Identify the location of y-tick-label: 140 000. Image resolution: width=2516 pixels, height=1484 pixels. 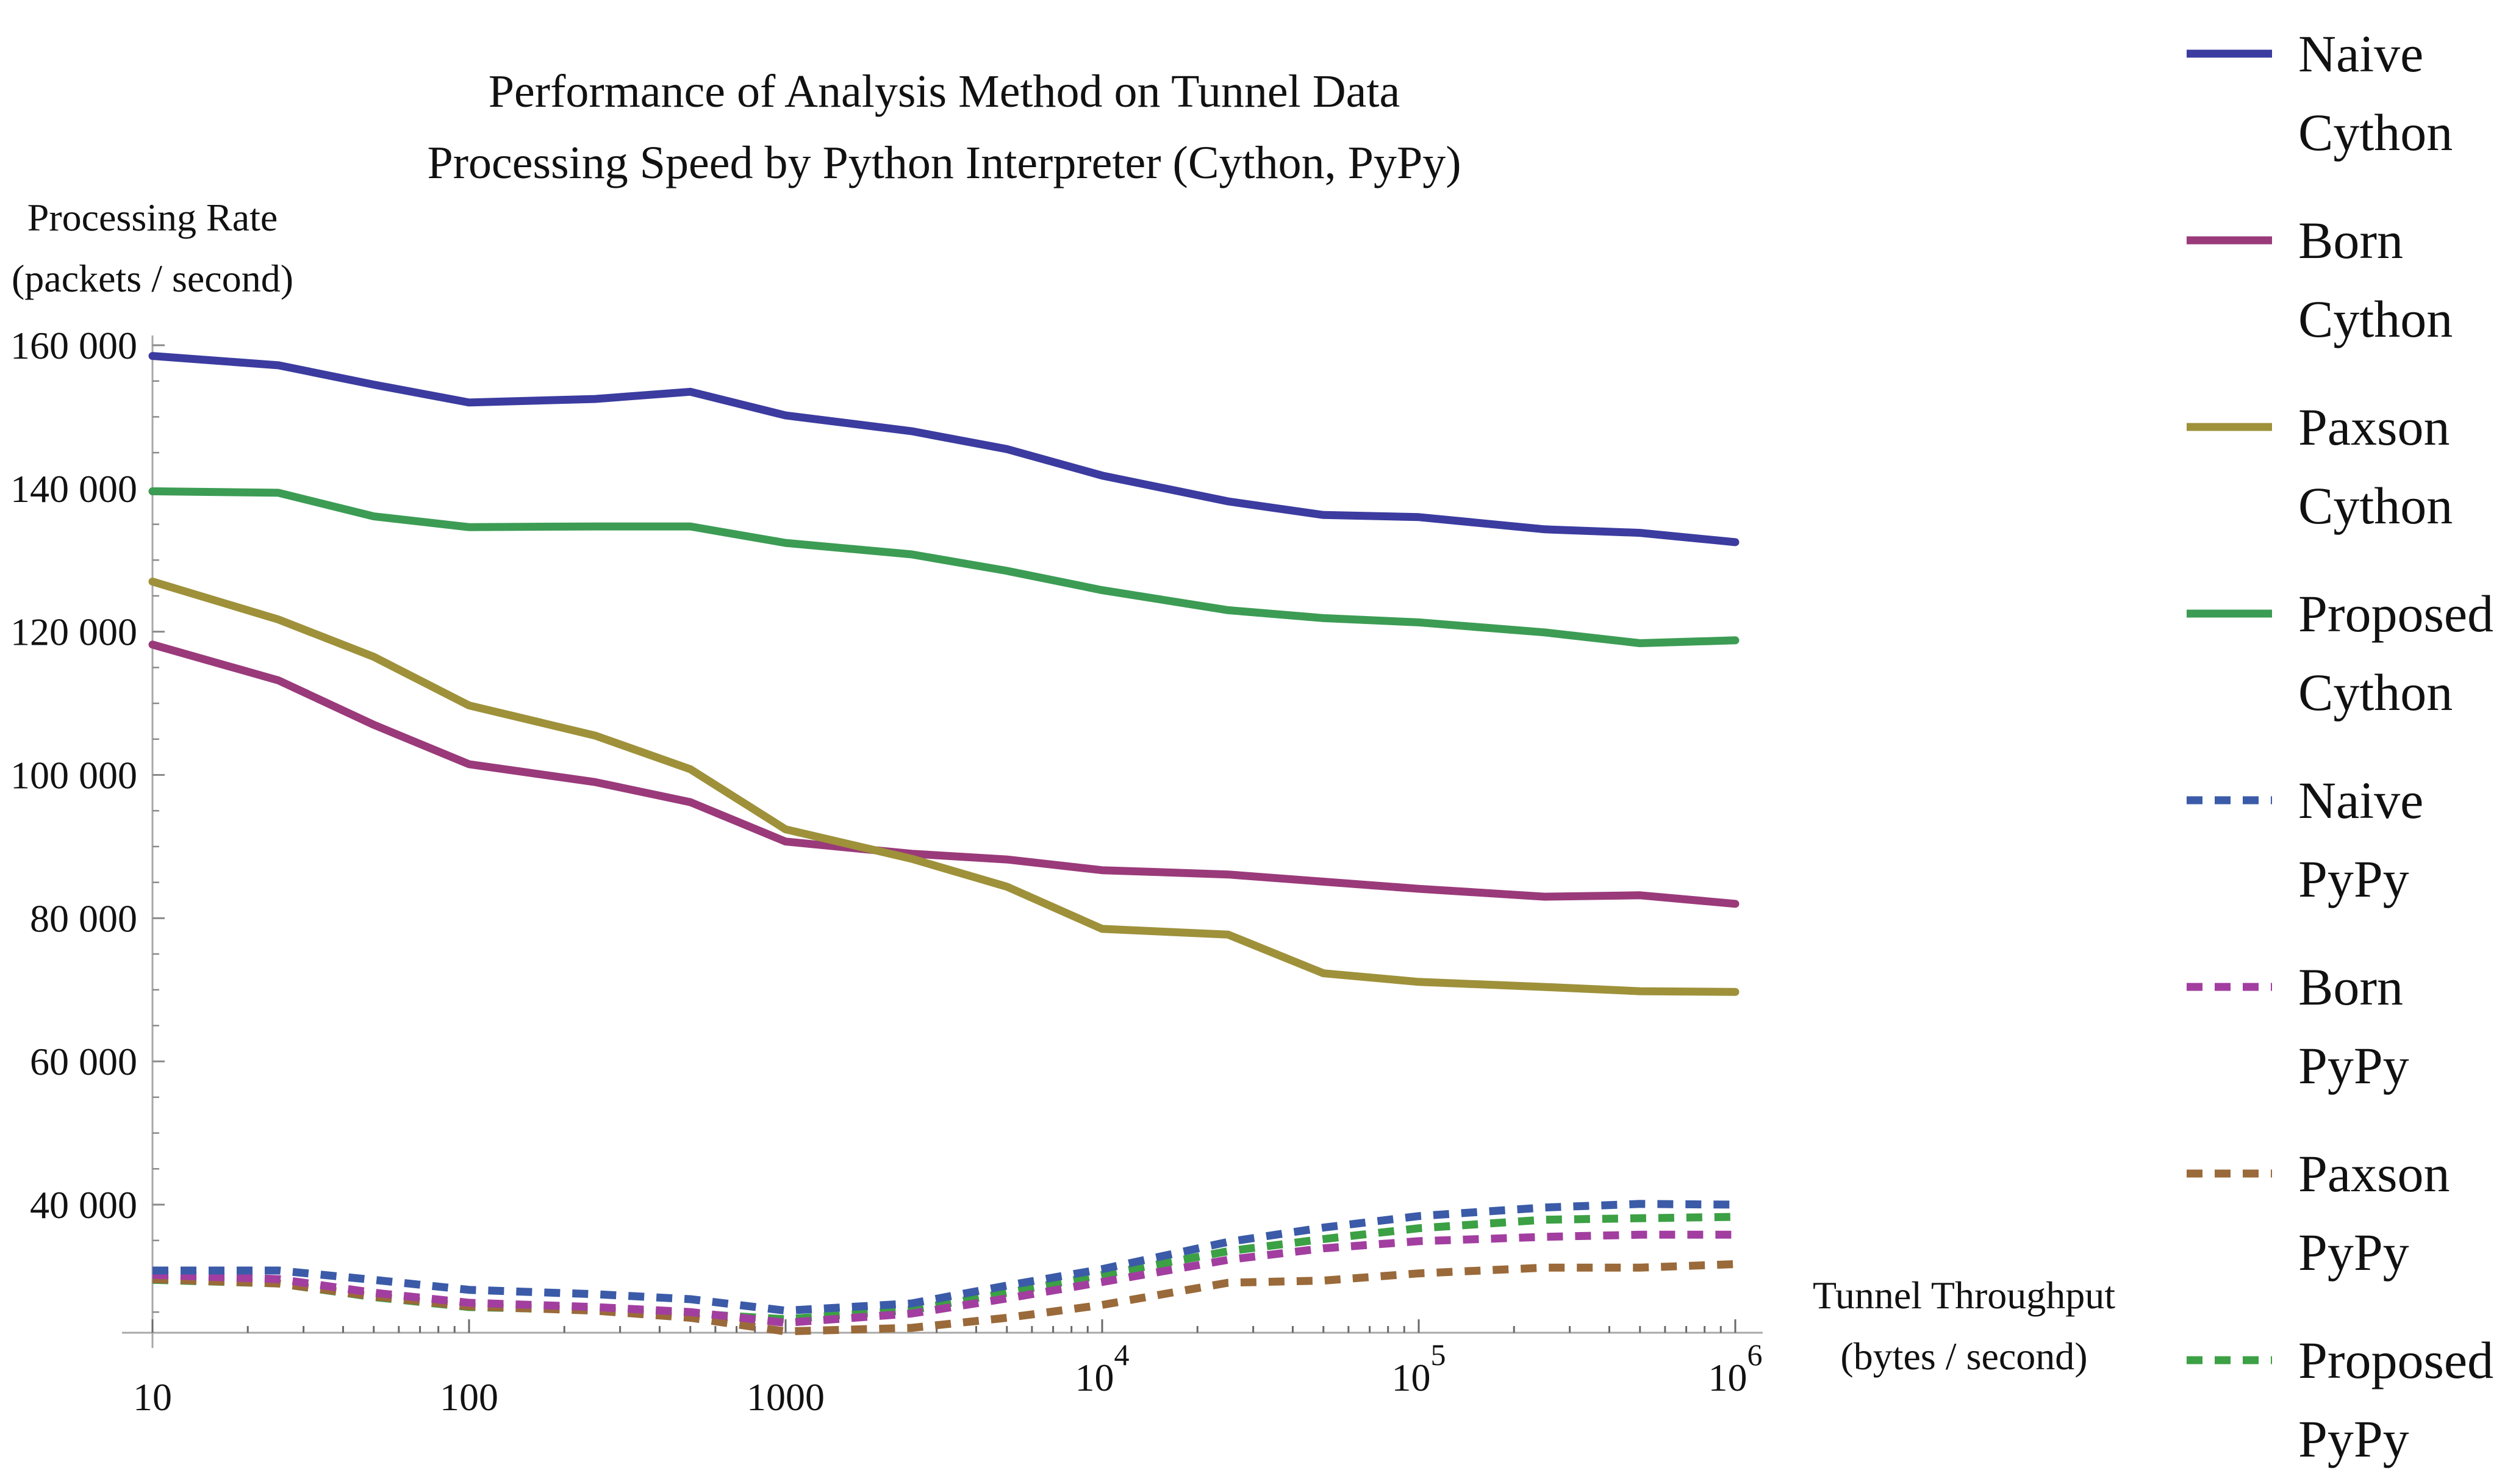
(73, 489).